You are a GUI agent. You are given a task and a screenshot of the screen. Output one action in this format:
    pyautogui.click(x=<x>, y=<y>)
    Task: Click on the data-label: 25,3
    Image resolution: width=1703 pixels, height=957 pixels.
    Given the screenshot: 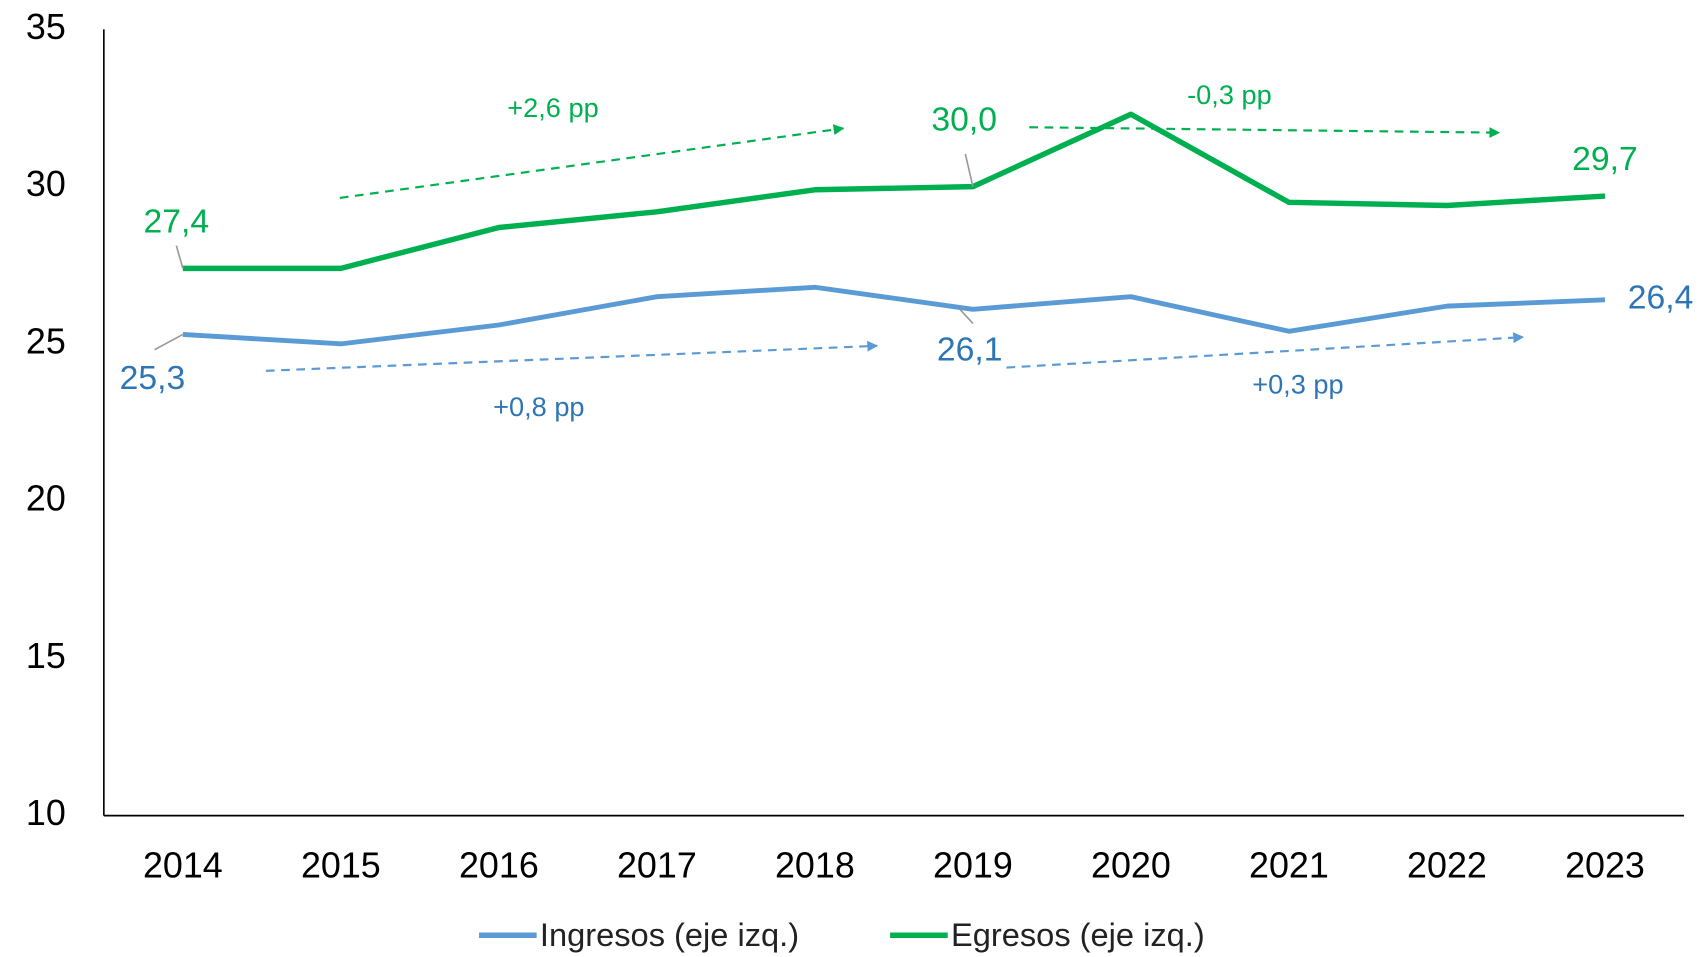 What is the action you would take?
    pyautogui.click(x=153, y=378)
    